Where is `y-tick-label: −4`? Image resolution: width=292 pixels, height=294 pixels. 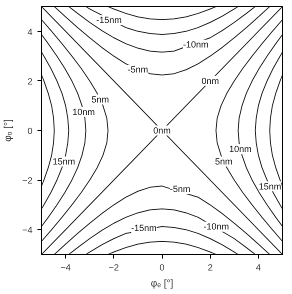 y-tick-label: −4 is located at coordinates (27, 230).